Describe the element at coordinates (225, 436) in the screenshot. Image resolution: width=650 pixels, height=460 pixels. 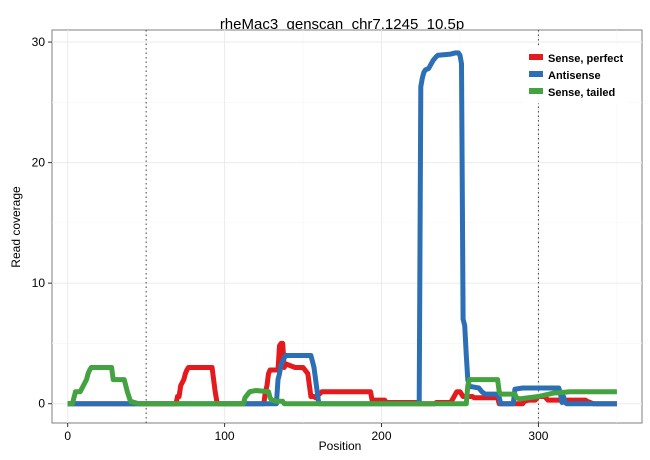
I see `x-tick-label: 100` at that location.